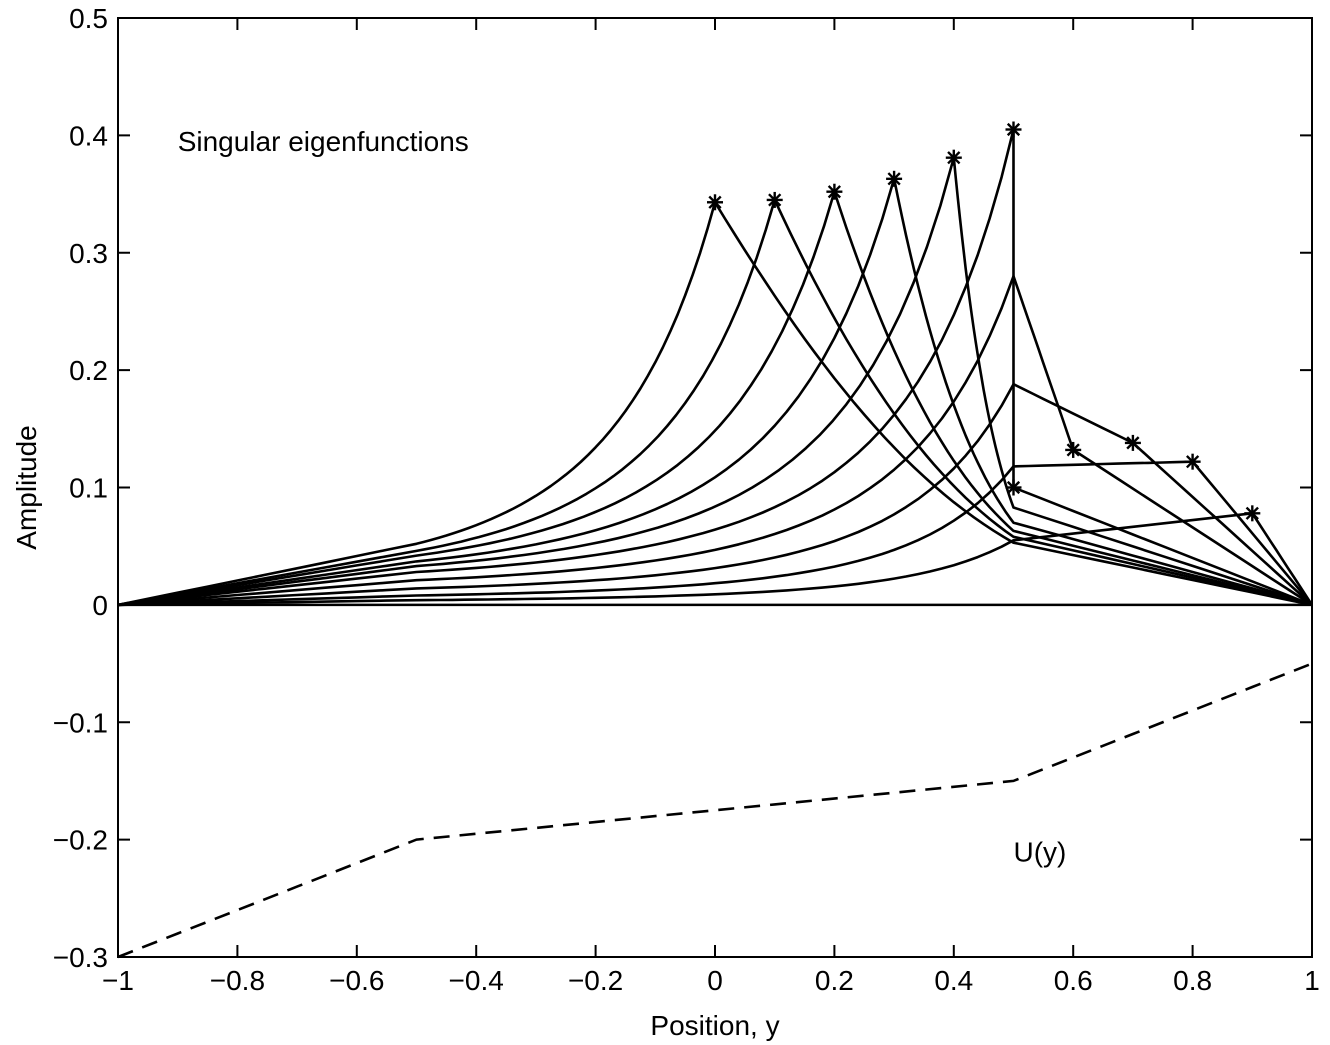  Describe the element at coordinates (953, 980) in the screenshot. I see `x-tick-label: 0.4` at that location.